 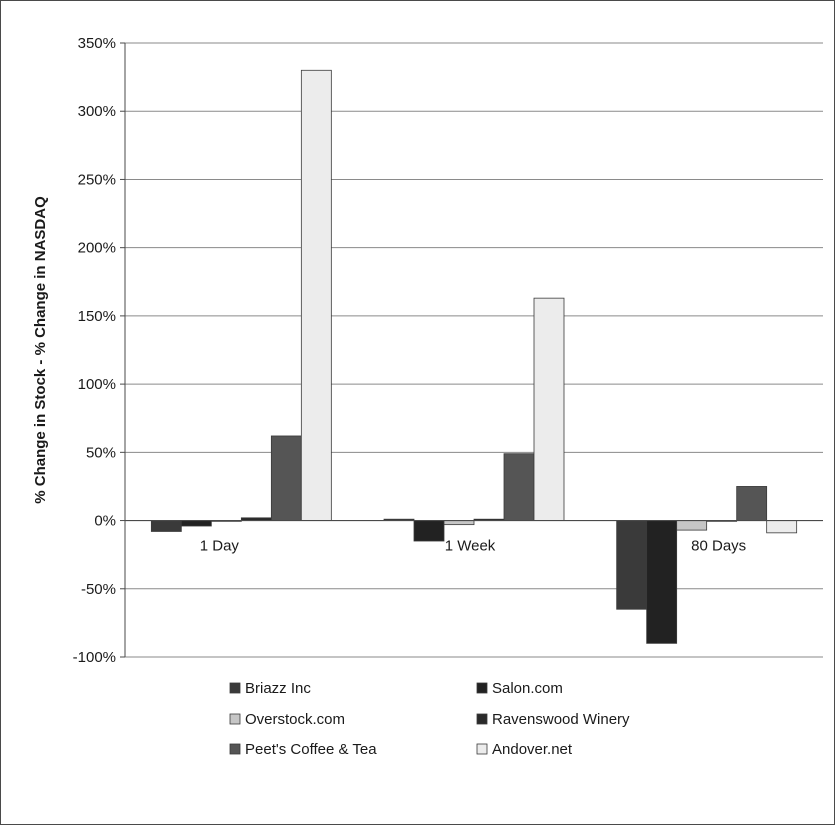 I want to click on y-tick-label: 200%, so click(x=97, y=248).